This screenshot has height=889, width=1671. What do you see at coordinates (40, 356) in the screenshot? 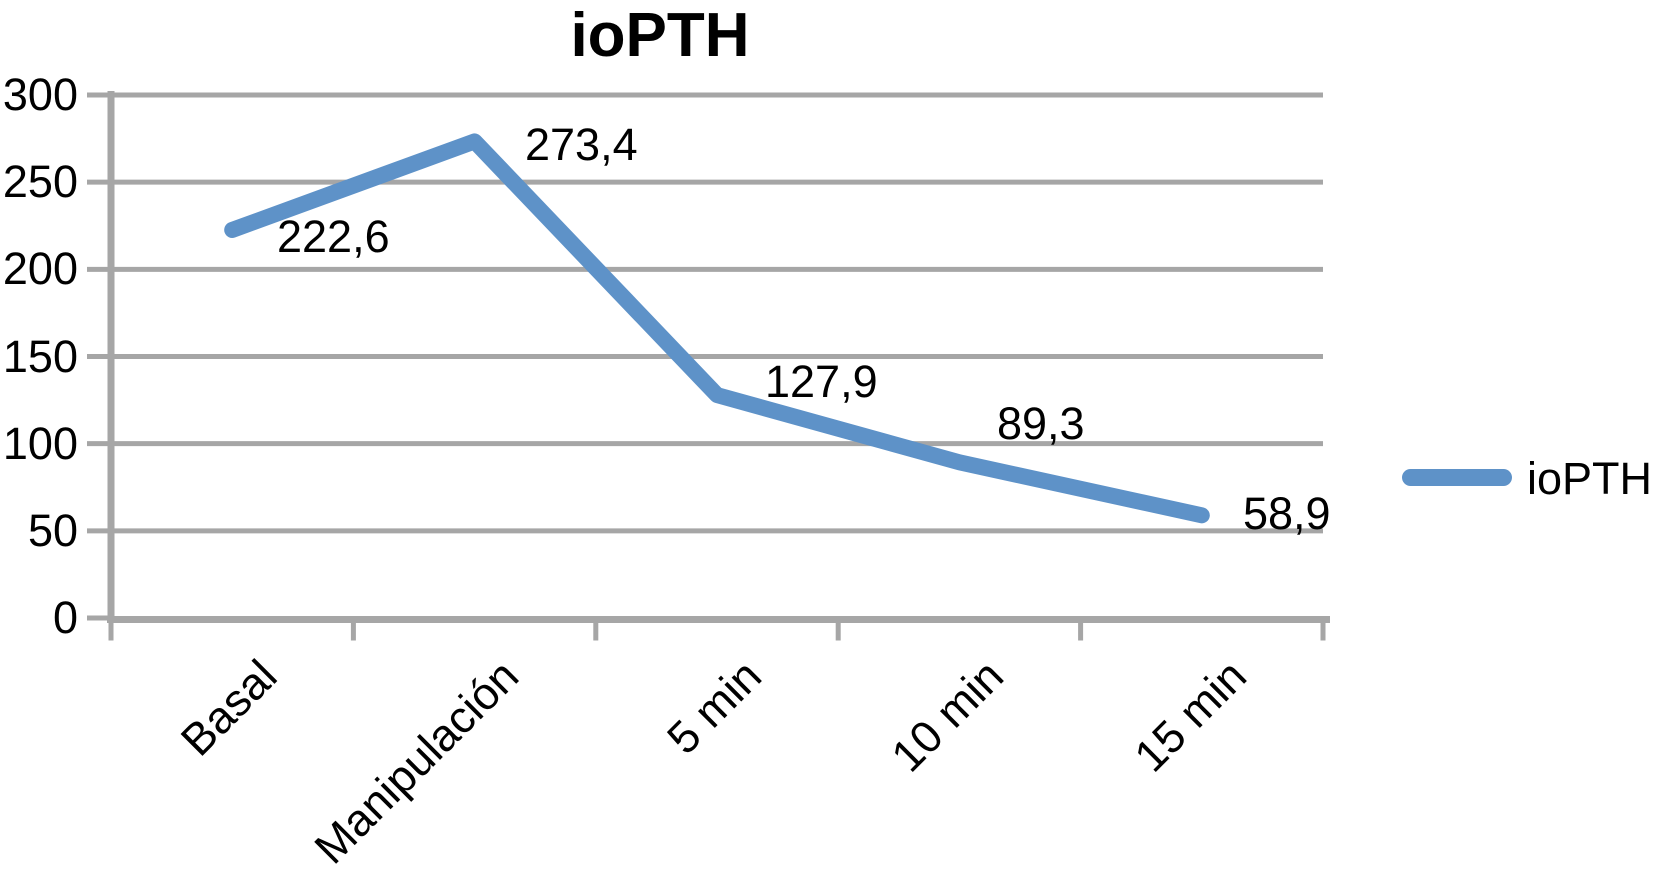
I see `y-tick-label: 150` at bounding box center [40, 356].